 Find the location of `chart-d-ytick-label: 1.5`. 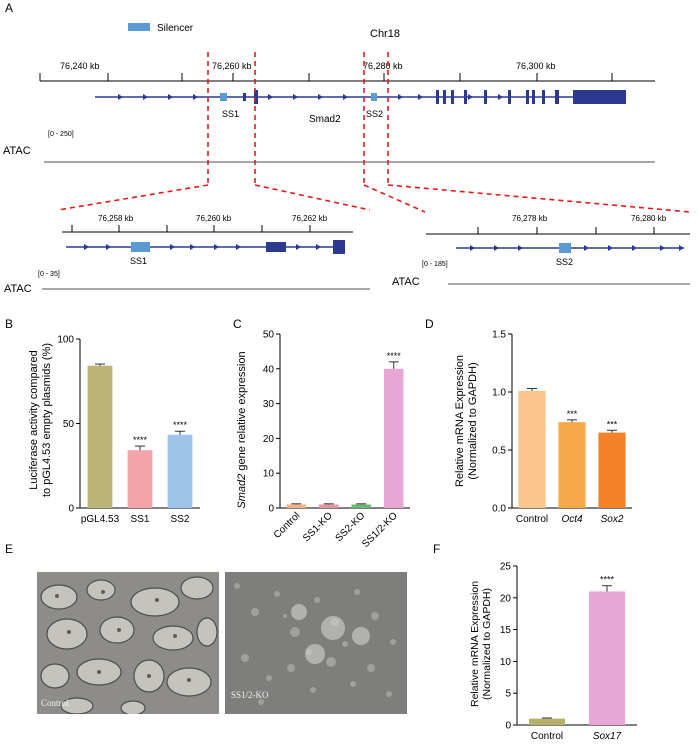

chart-d-ytick-label: 1.5 is located at coordinates (499, 335).